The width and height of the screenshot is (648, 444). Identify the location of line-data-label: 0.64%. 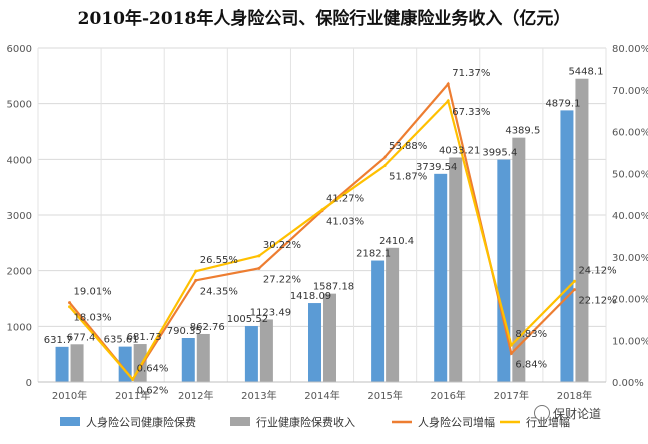
(153, 368).